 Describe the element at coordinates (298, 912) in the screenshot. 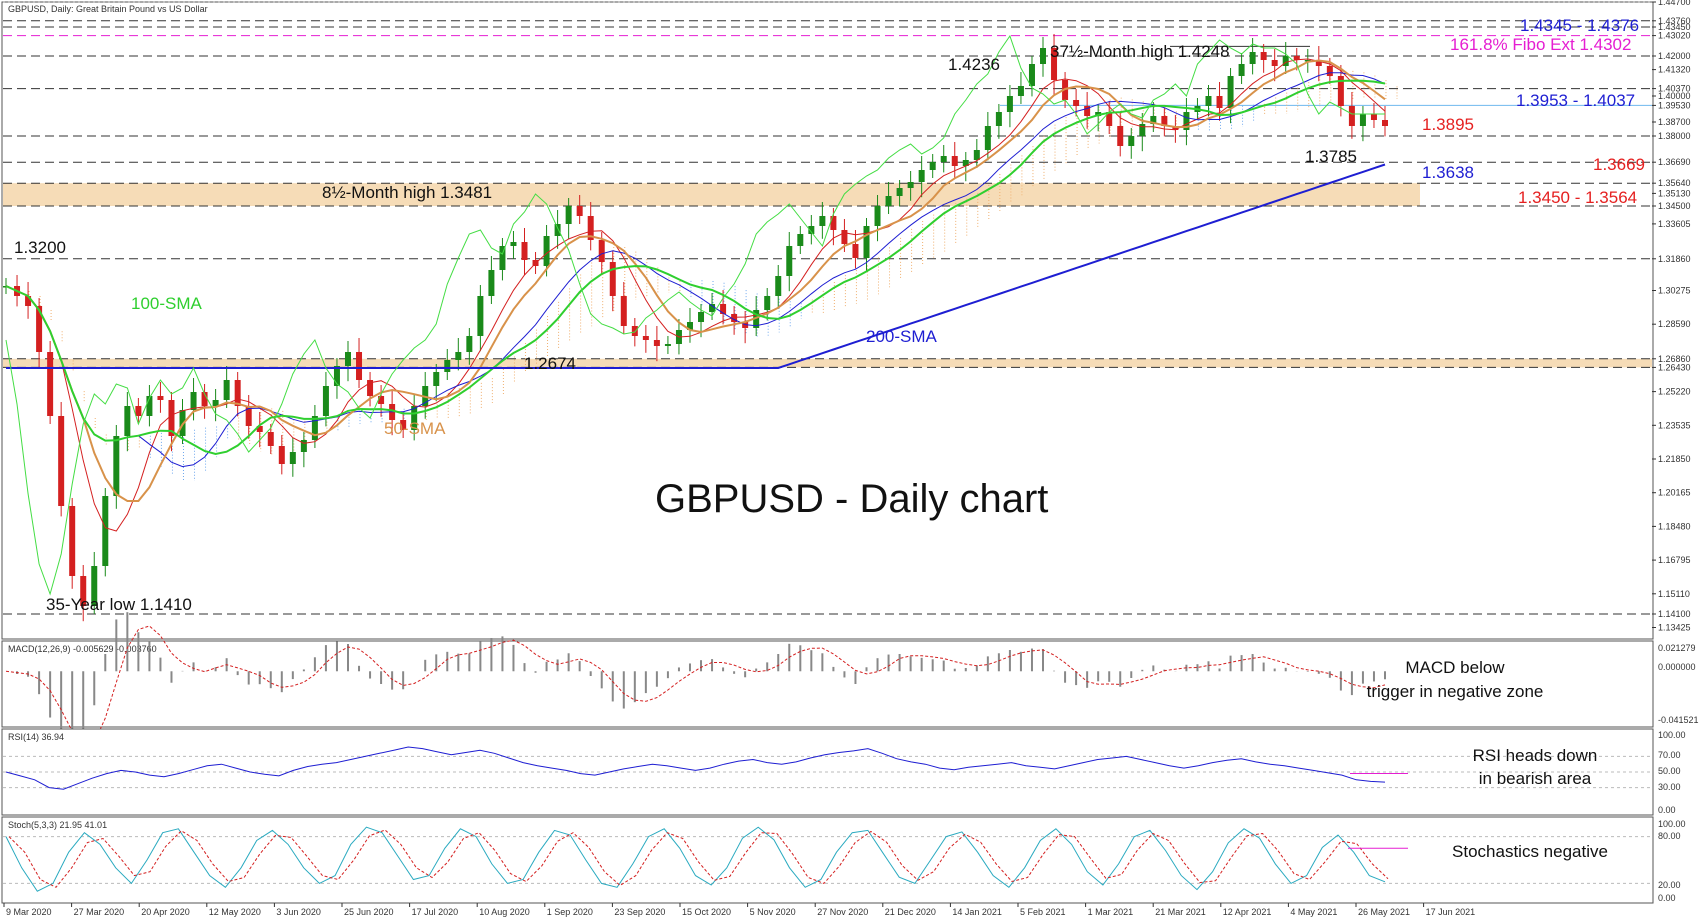

I see `x-tick-label: 3 Jun 2020` at that location.